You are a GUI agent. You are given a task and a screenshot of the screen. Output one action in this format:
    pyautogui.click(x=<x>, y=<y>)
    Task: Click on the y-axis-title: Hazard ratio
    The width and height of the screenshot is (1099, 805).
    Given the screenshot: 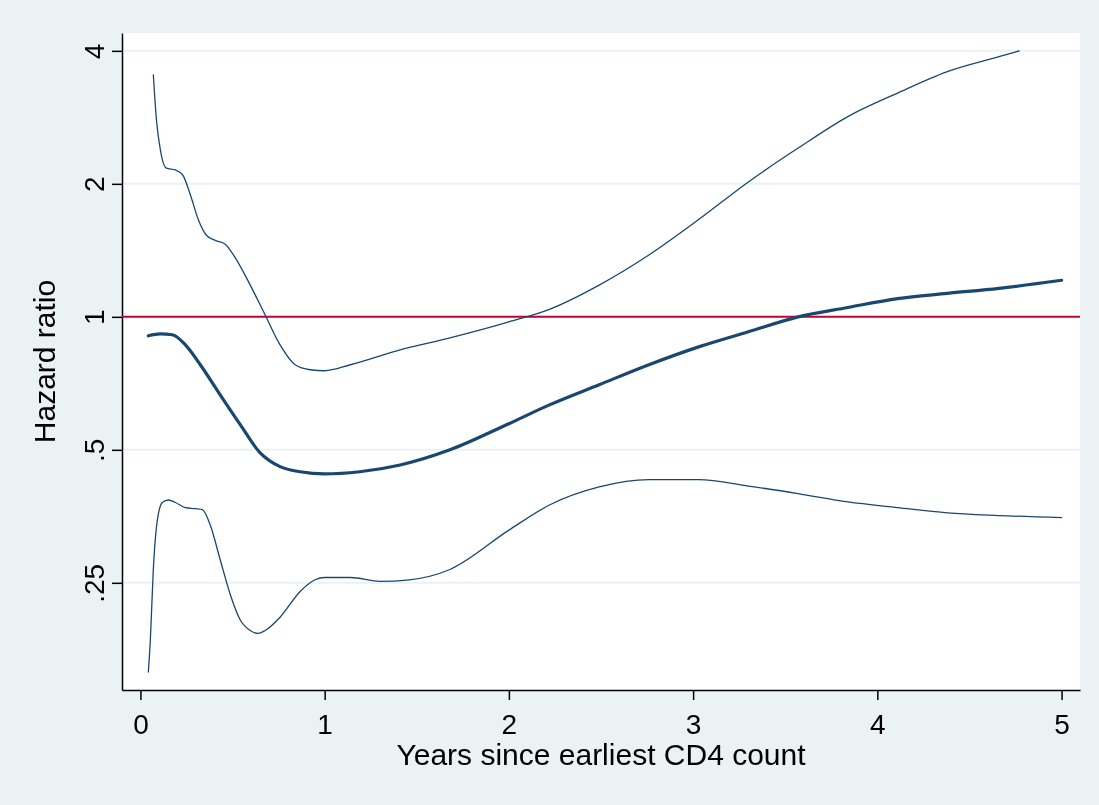 What is the action you would take?
    pyautogui.click(x=44, y=361)
    